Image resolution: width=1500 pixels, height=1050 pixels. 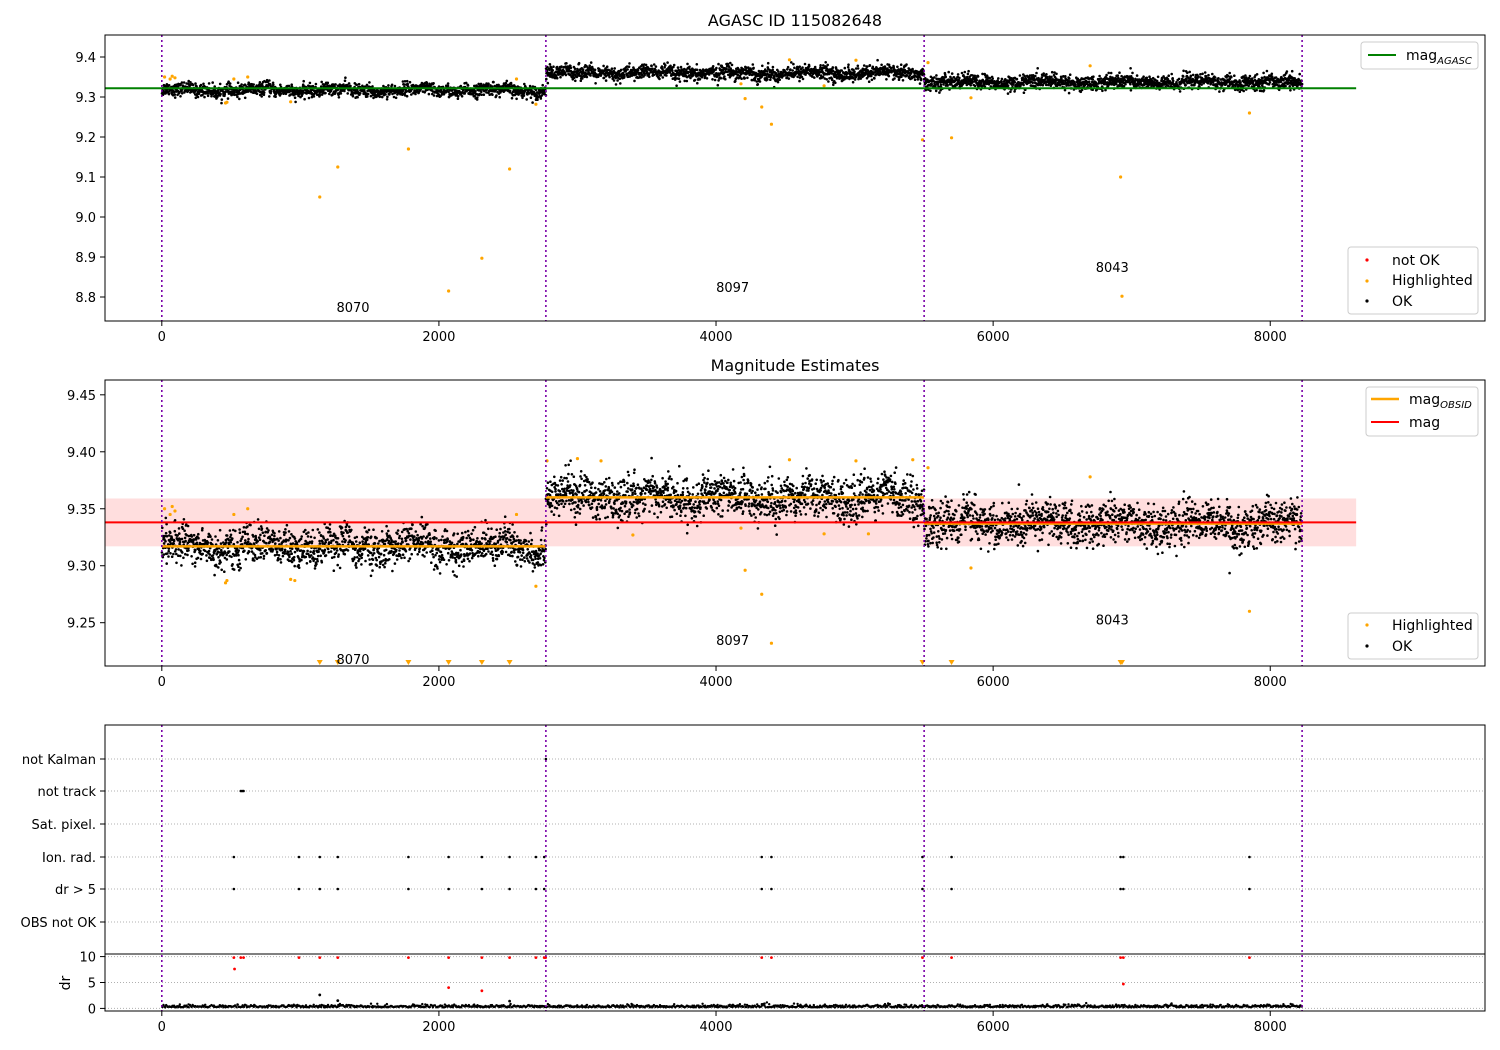 What do you see at coordinates (1413, 280) in the screenshot?
I see `legend-status-1: not OK Highlighted OK` at bounding box center [1413, 280].